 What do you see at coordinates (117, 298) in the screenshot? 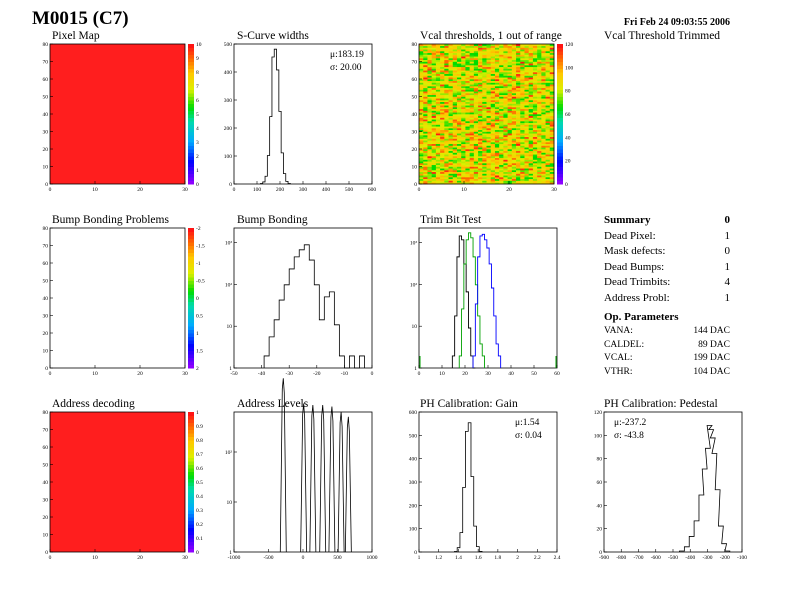
I see `bump_problems-frame` at bounding box center [117, 298].